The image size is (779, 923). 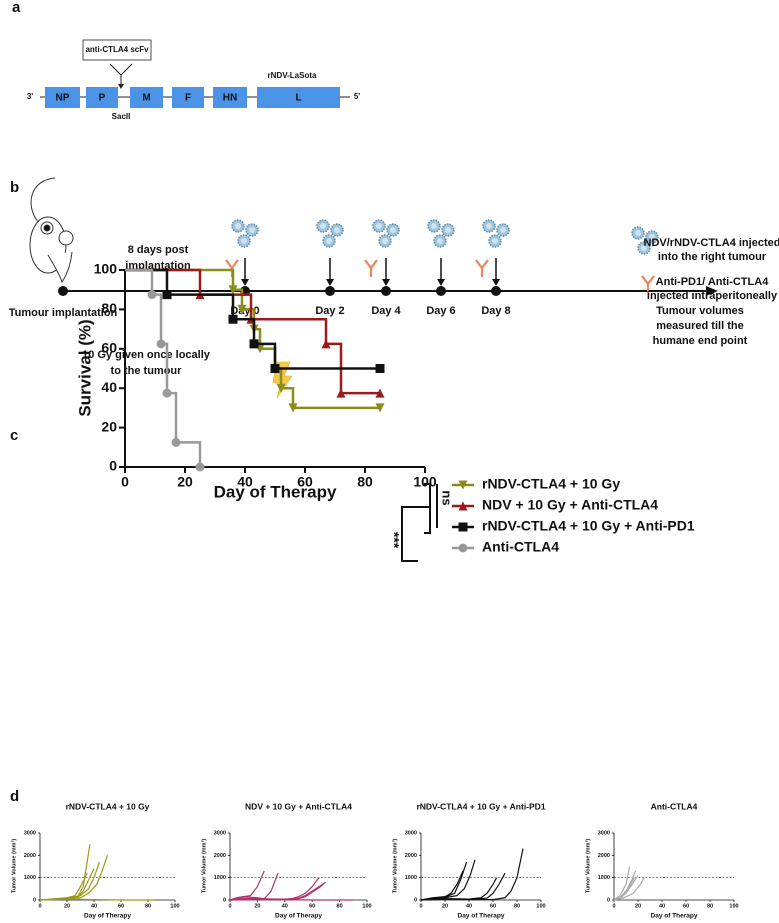 I want to click on y-tick-label: 80, so click(x=109, y=308).